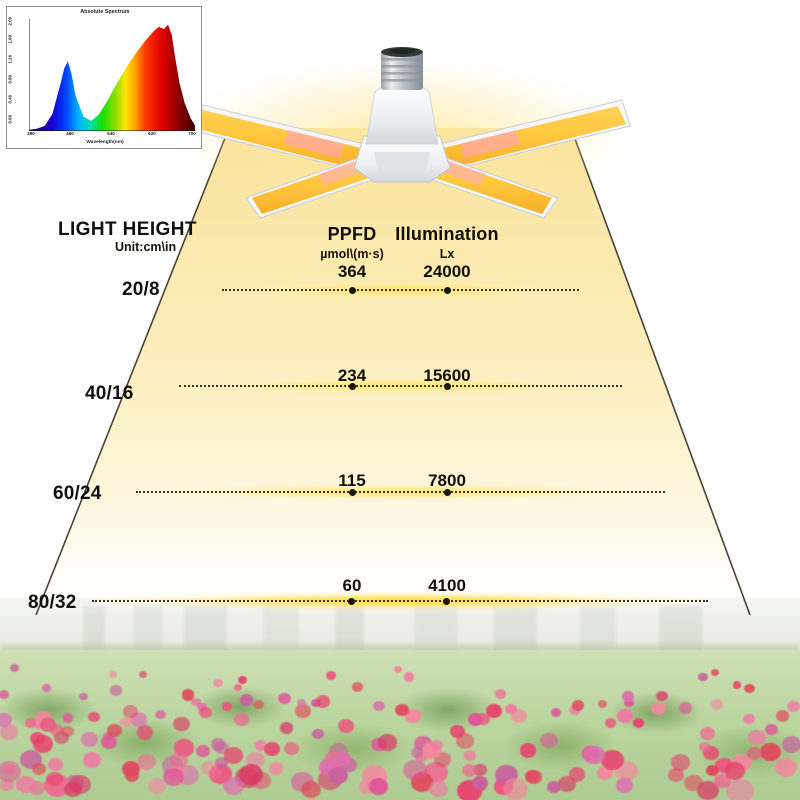  I want to click on illumination-value: 24000, so click(447, 271).